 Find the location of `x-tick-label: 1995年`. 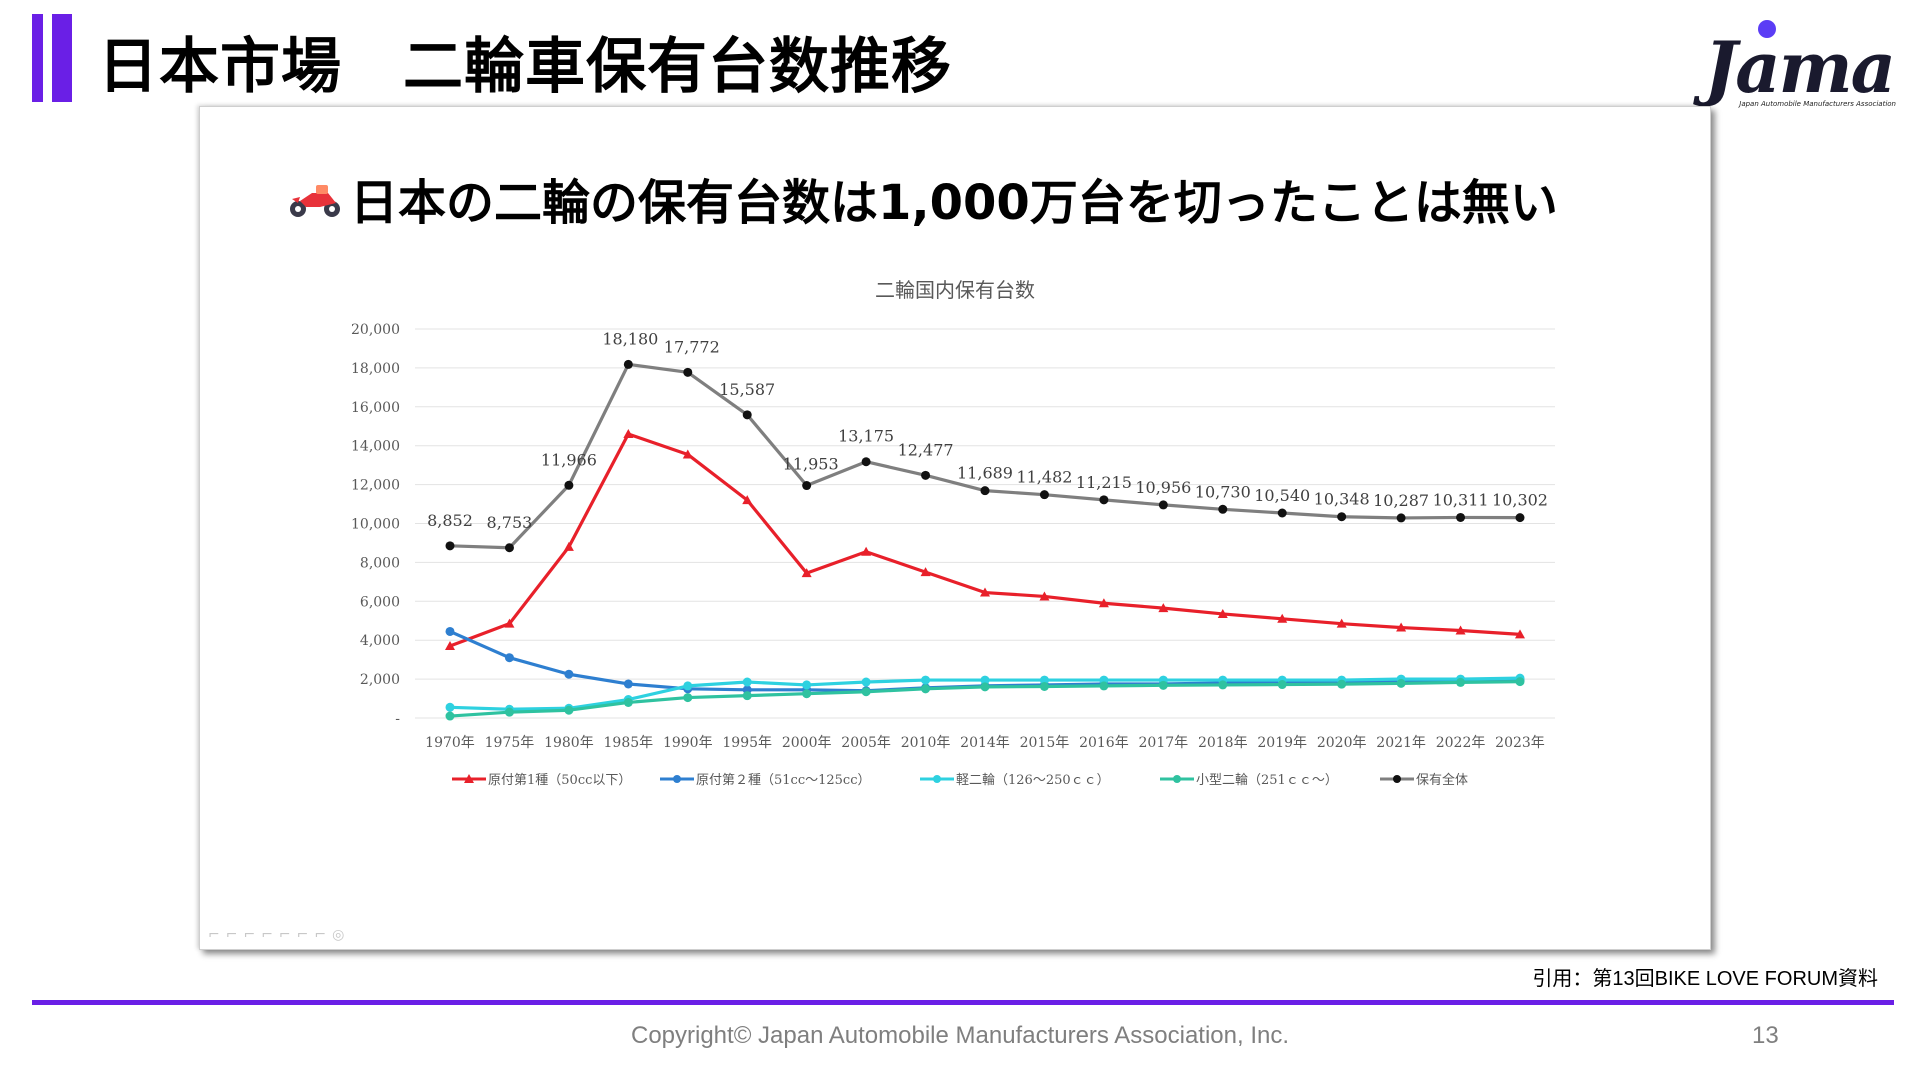

x-tick-label: 1995年 is located at coordinates (747, 743).